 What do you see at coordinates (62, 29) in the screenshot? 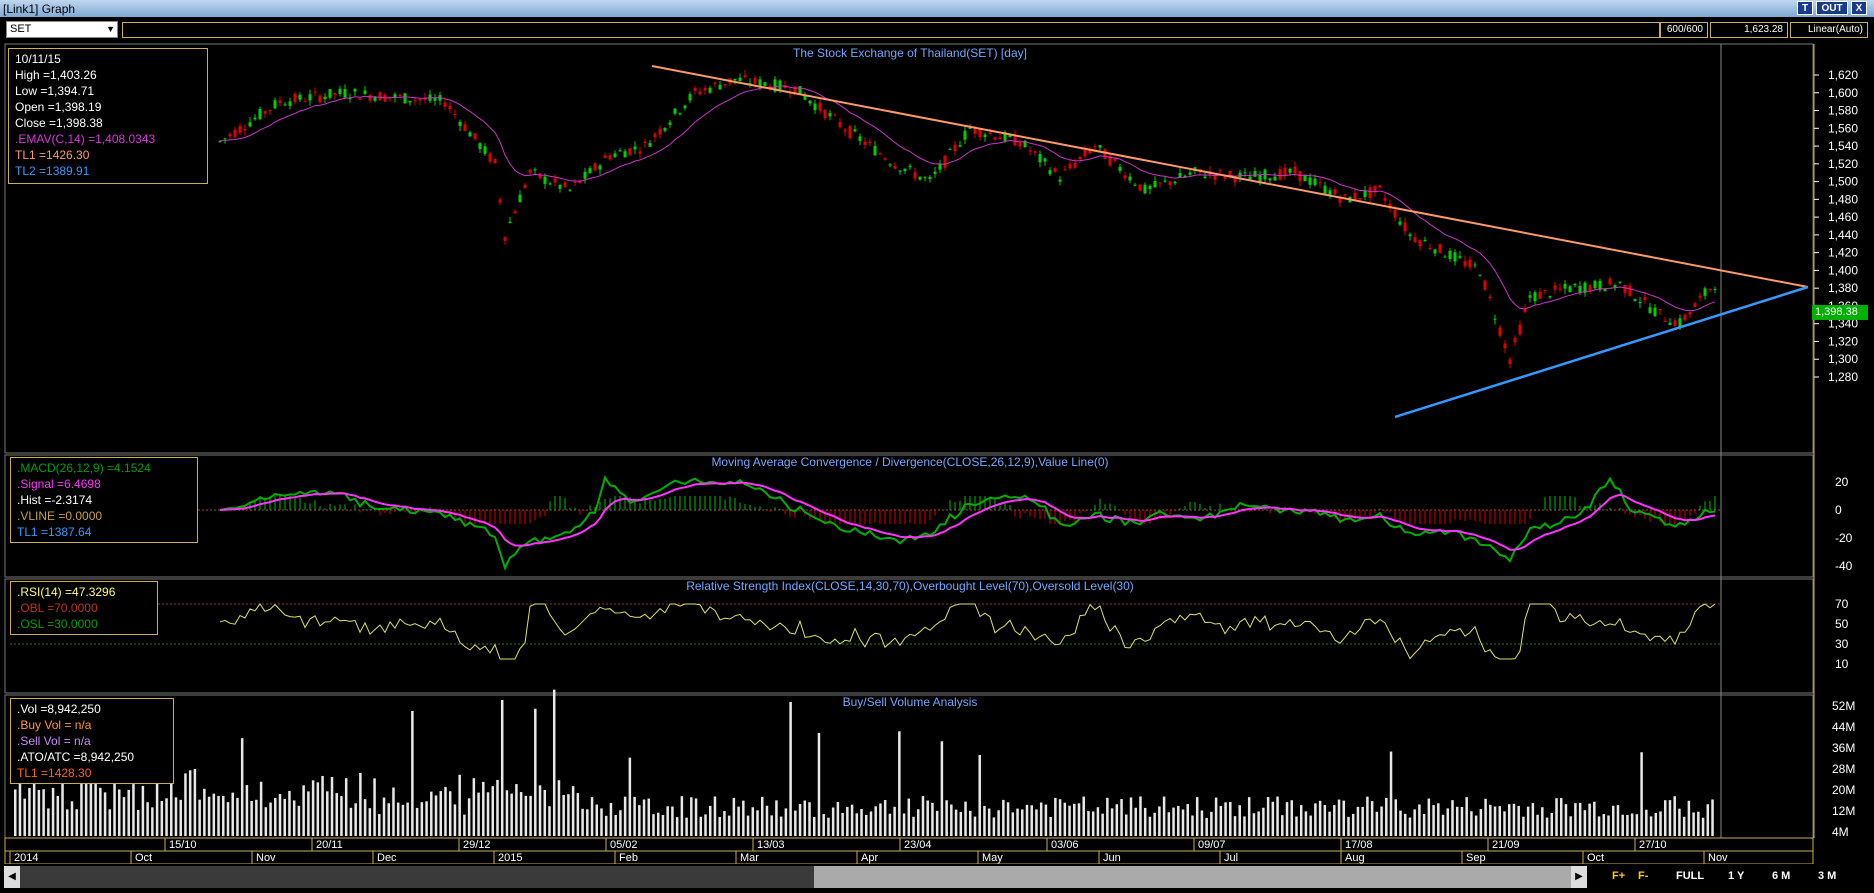
I see `symbol-select: SET ▼` at bounding box center [62, 29].